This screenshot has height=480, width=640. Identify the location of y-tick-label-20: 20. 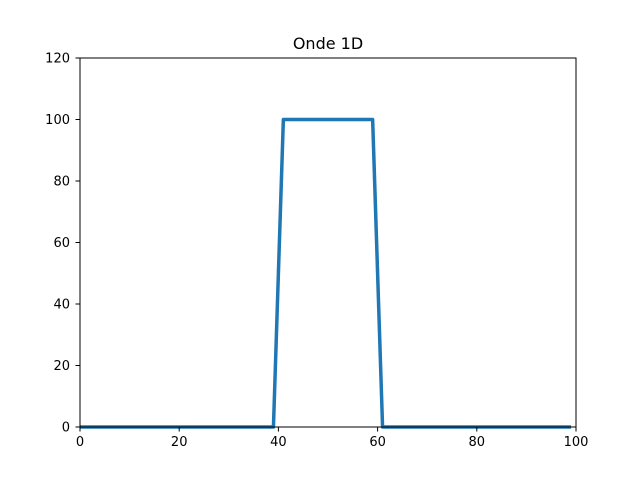
(61, 366).